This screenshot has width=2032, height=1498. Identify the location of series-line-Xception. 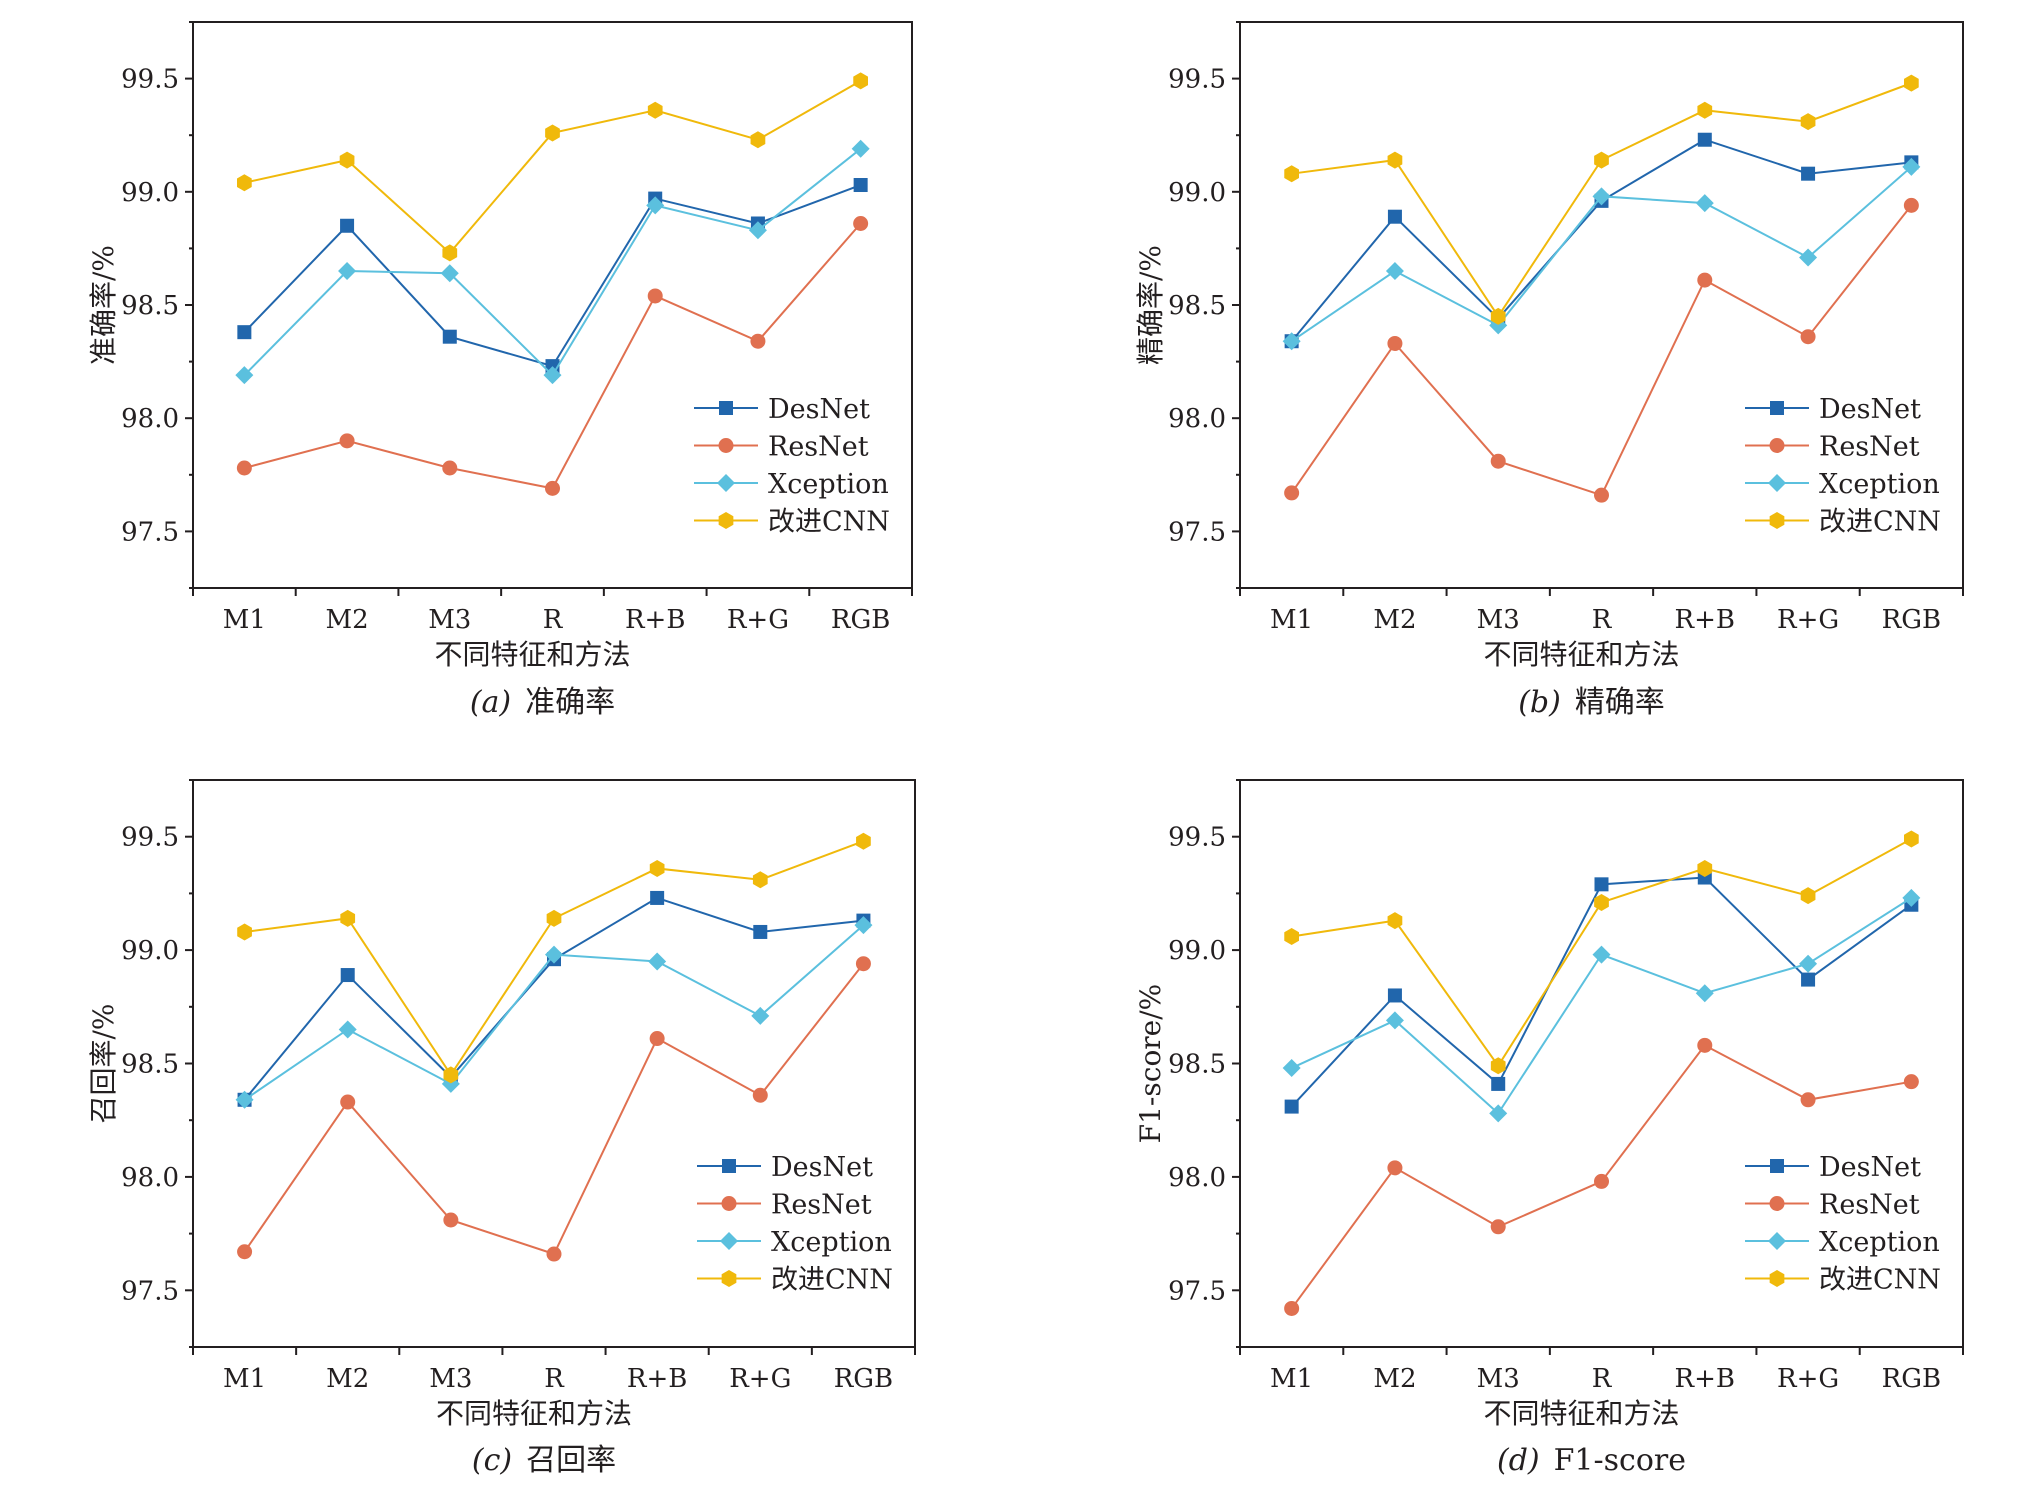
(552, 262).